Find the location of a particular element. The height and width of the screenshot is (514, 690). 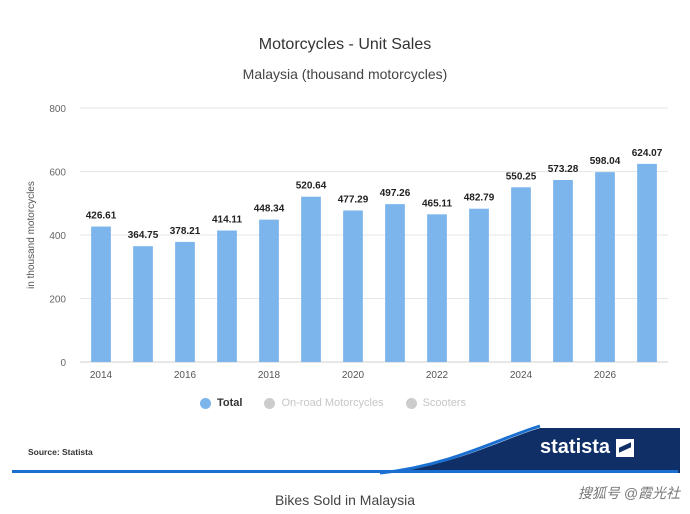

data-label: 426.61 is located at coordinates (101, 216).